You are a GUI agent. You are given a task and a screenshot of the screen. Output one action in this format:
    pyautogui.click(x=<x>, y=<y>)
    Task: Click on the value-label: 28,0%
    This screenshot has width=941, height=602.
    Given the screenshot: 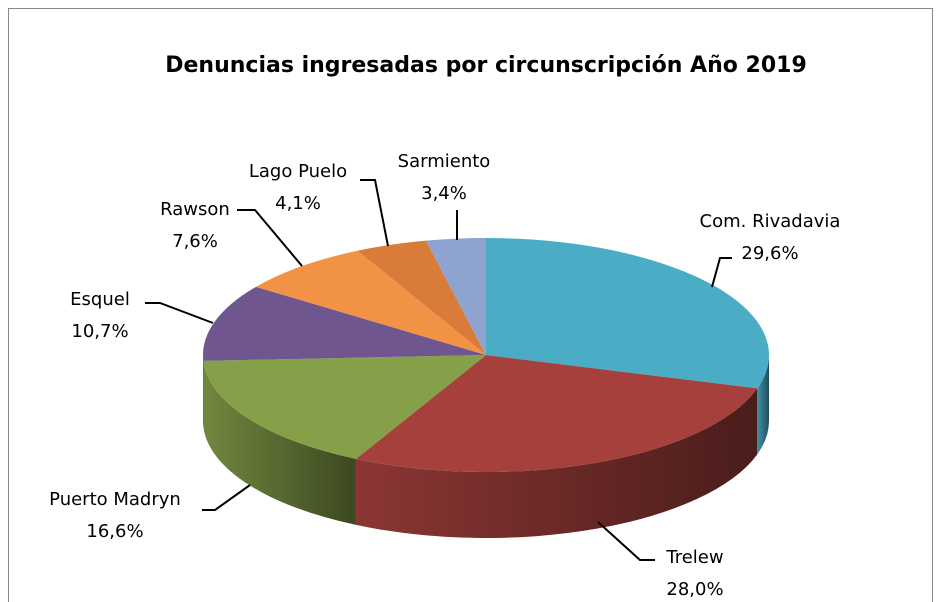 What is the action you would take?
    pyautogui.click(x=694, y=589)
    